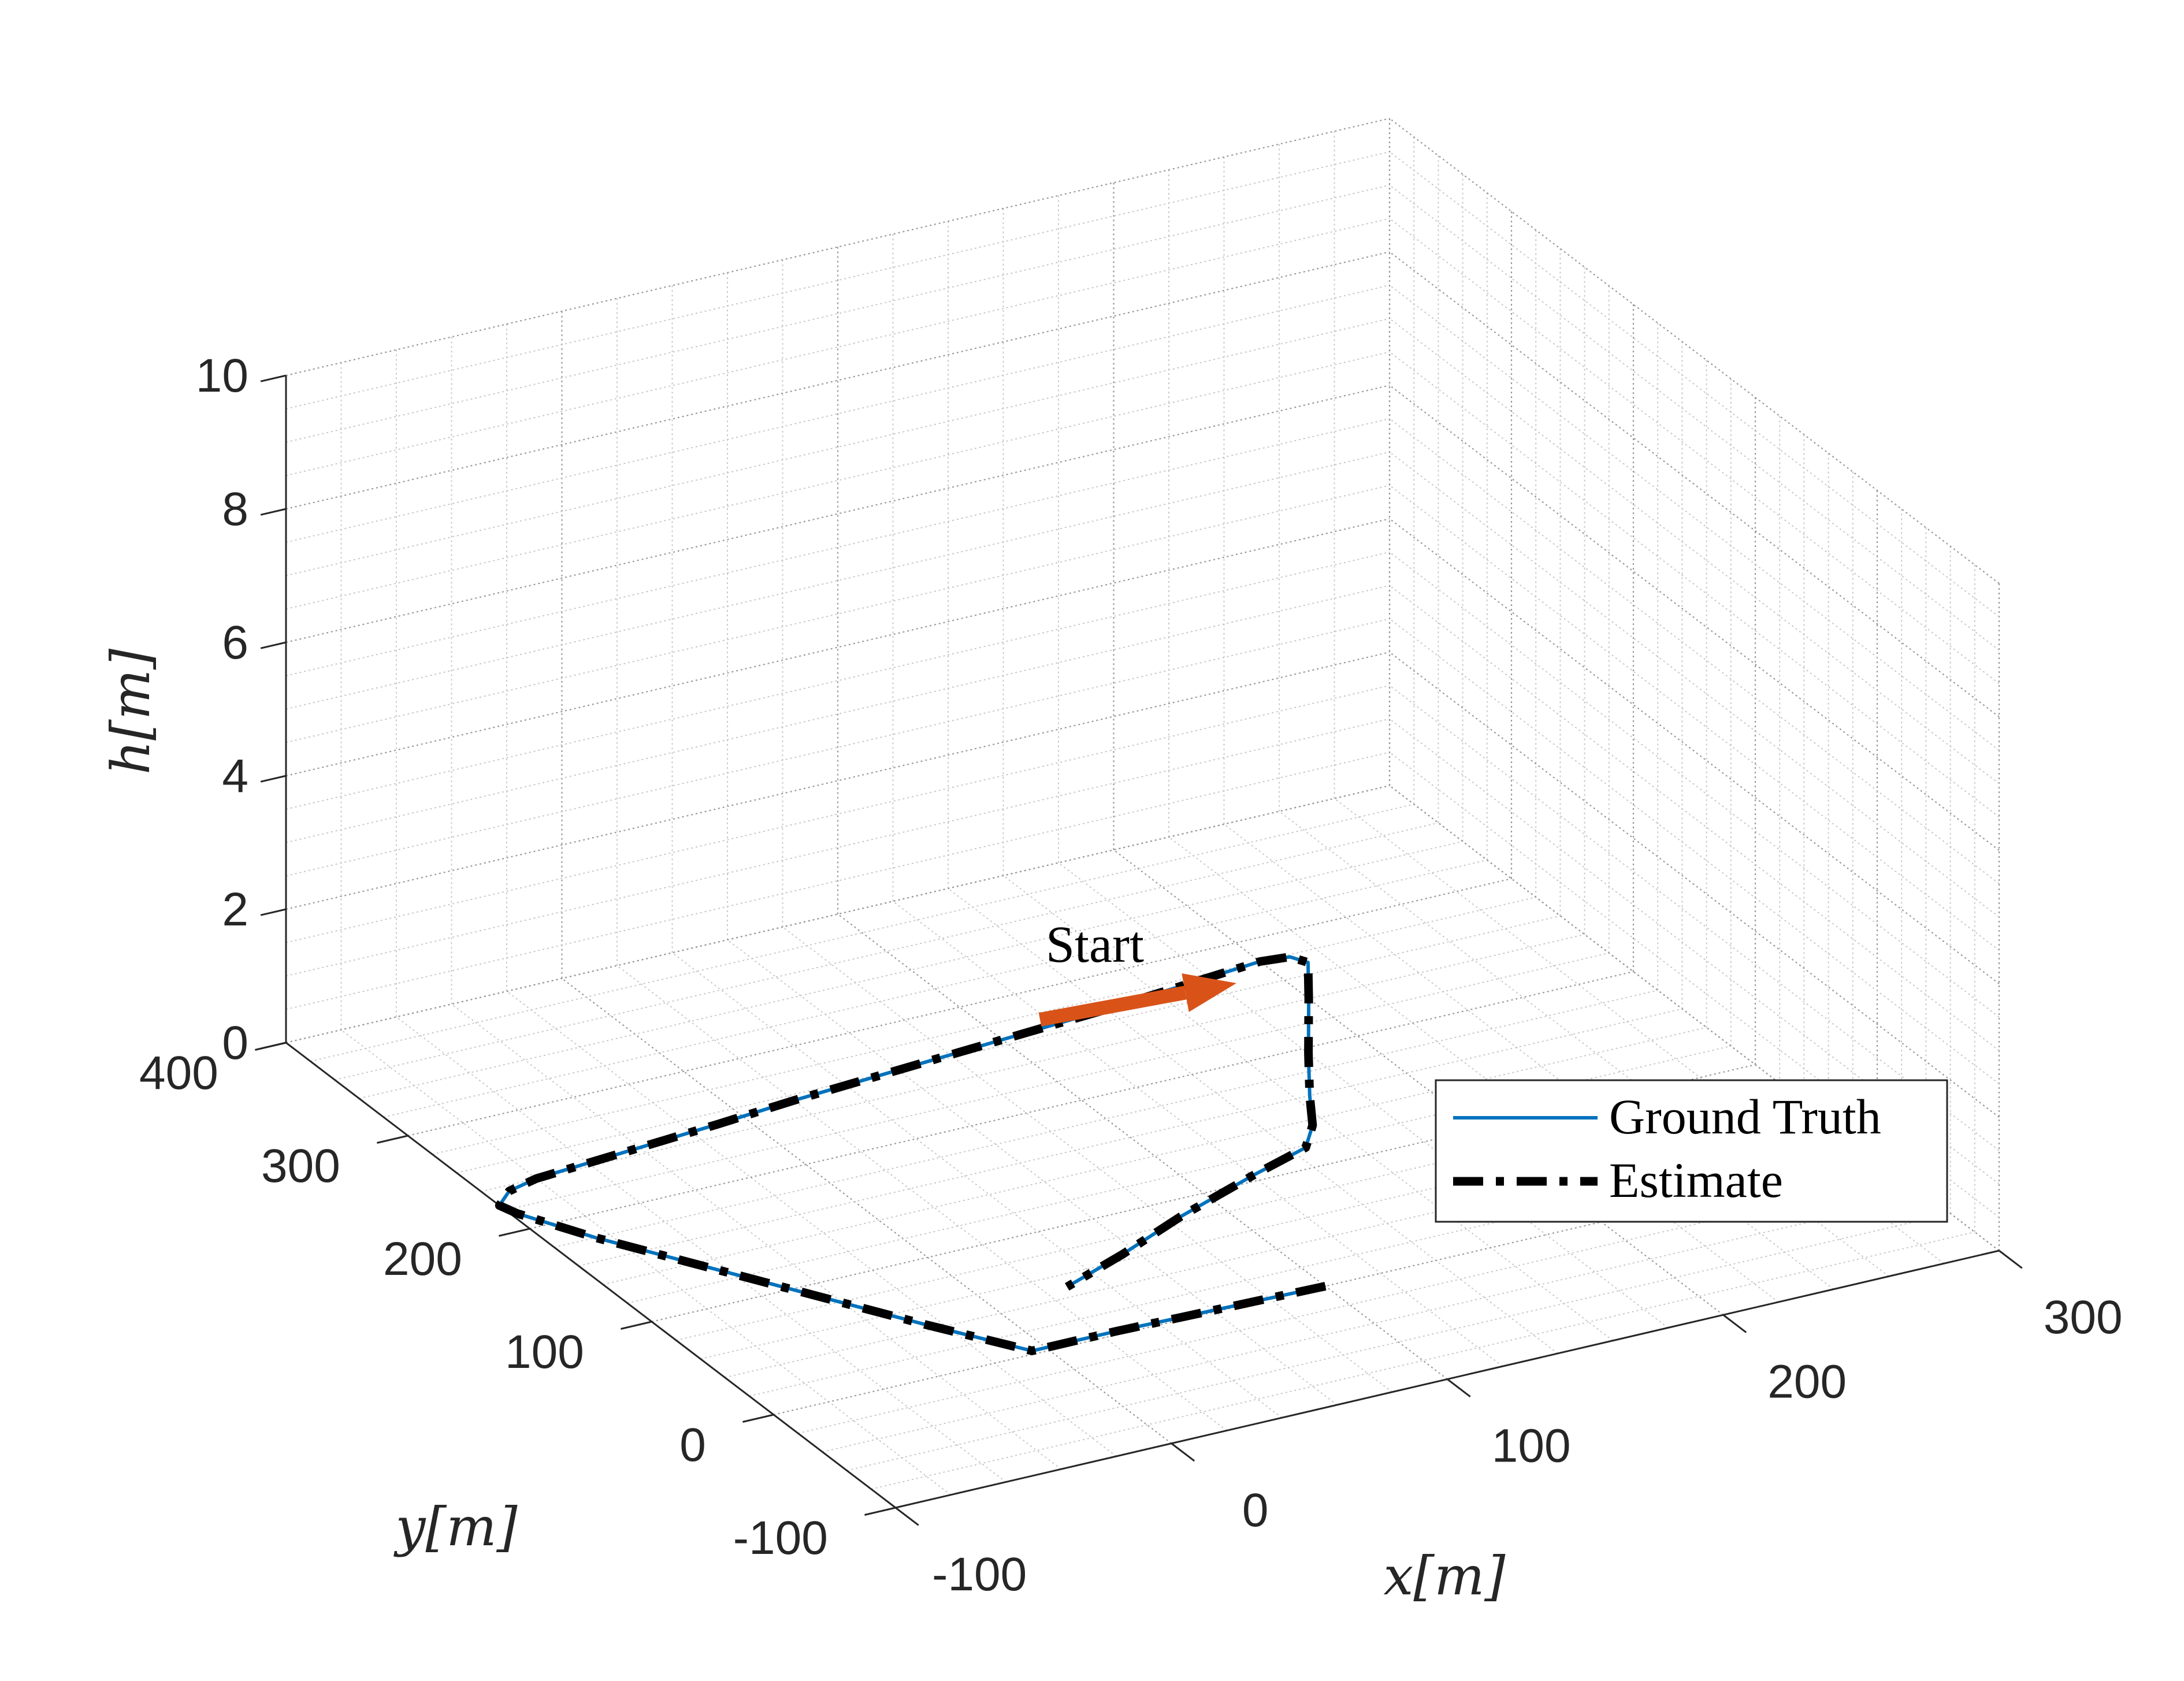 This screenshot has width=2184, height=1681. What do you see at coordinates (235, 776) in the screenshot?
I see `z-tick-label: 4` at bounding box center [235, 776].